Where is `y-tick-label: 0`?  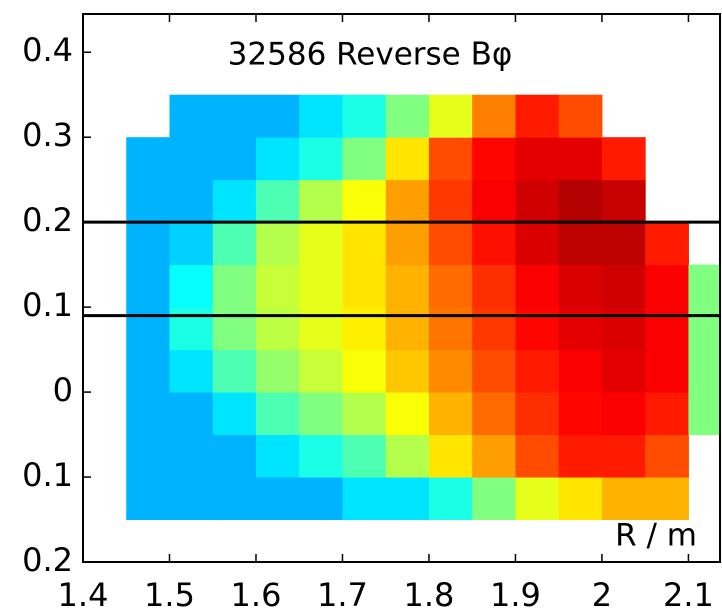
y-tick-label: 0 is located at coordinates (63, 390).